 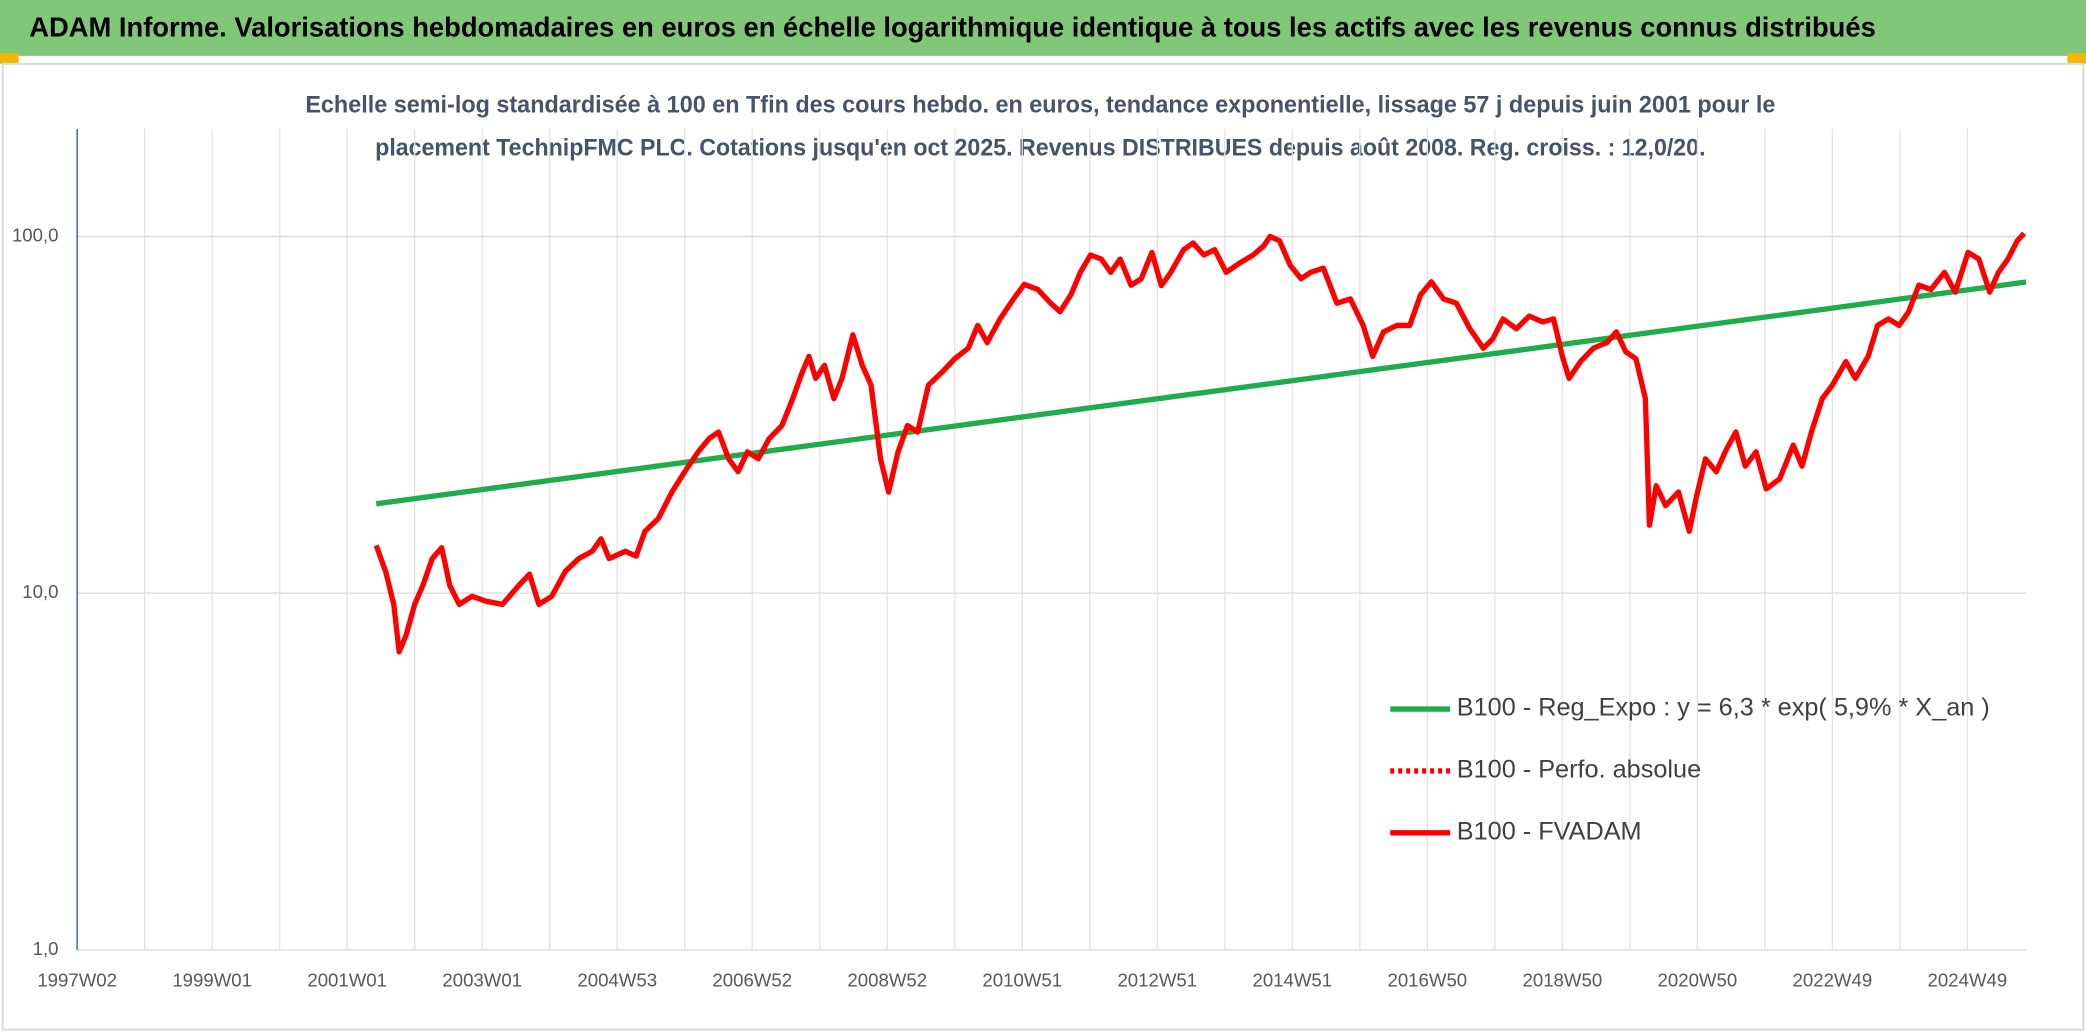 What do you see at coordinates (40, 591) in the screenshot?
I see `y-tick-label: 10,0` at bounding box center [40, 591].